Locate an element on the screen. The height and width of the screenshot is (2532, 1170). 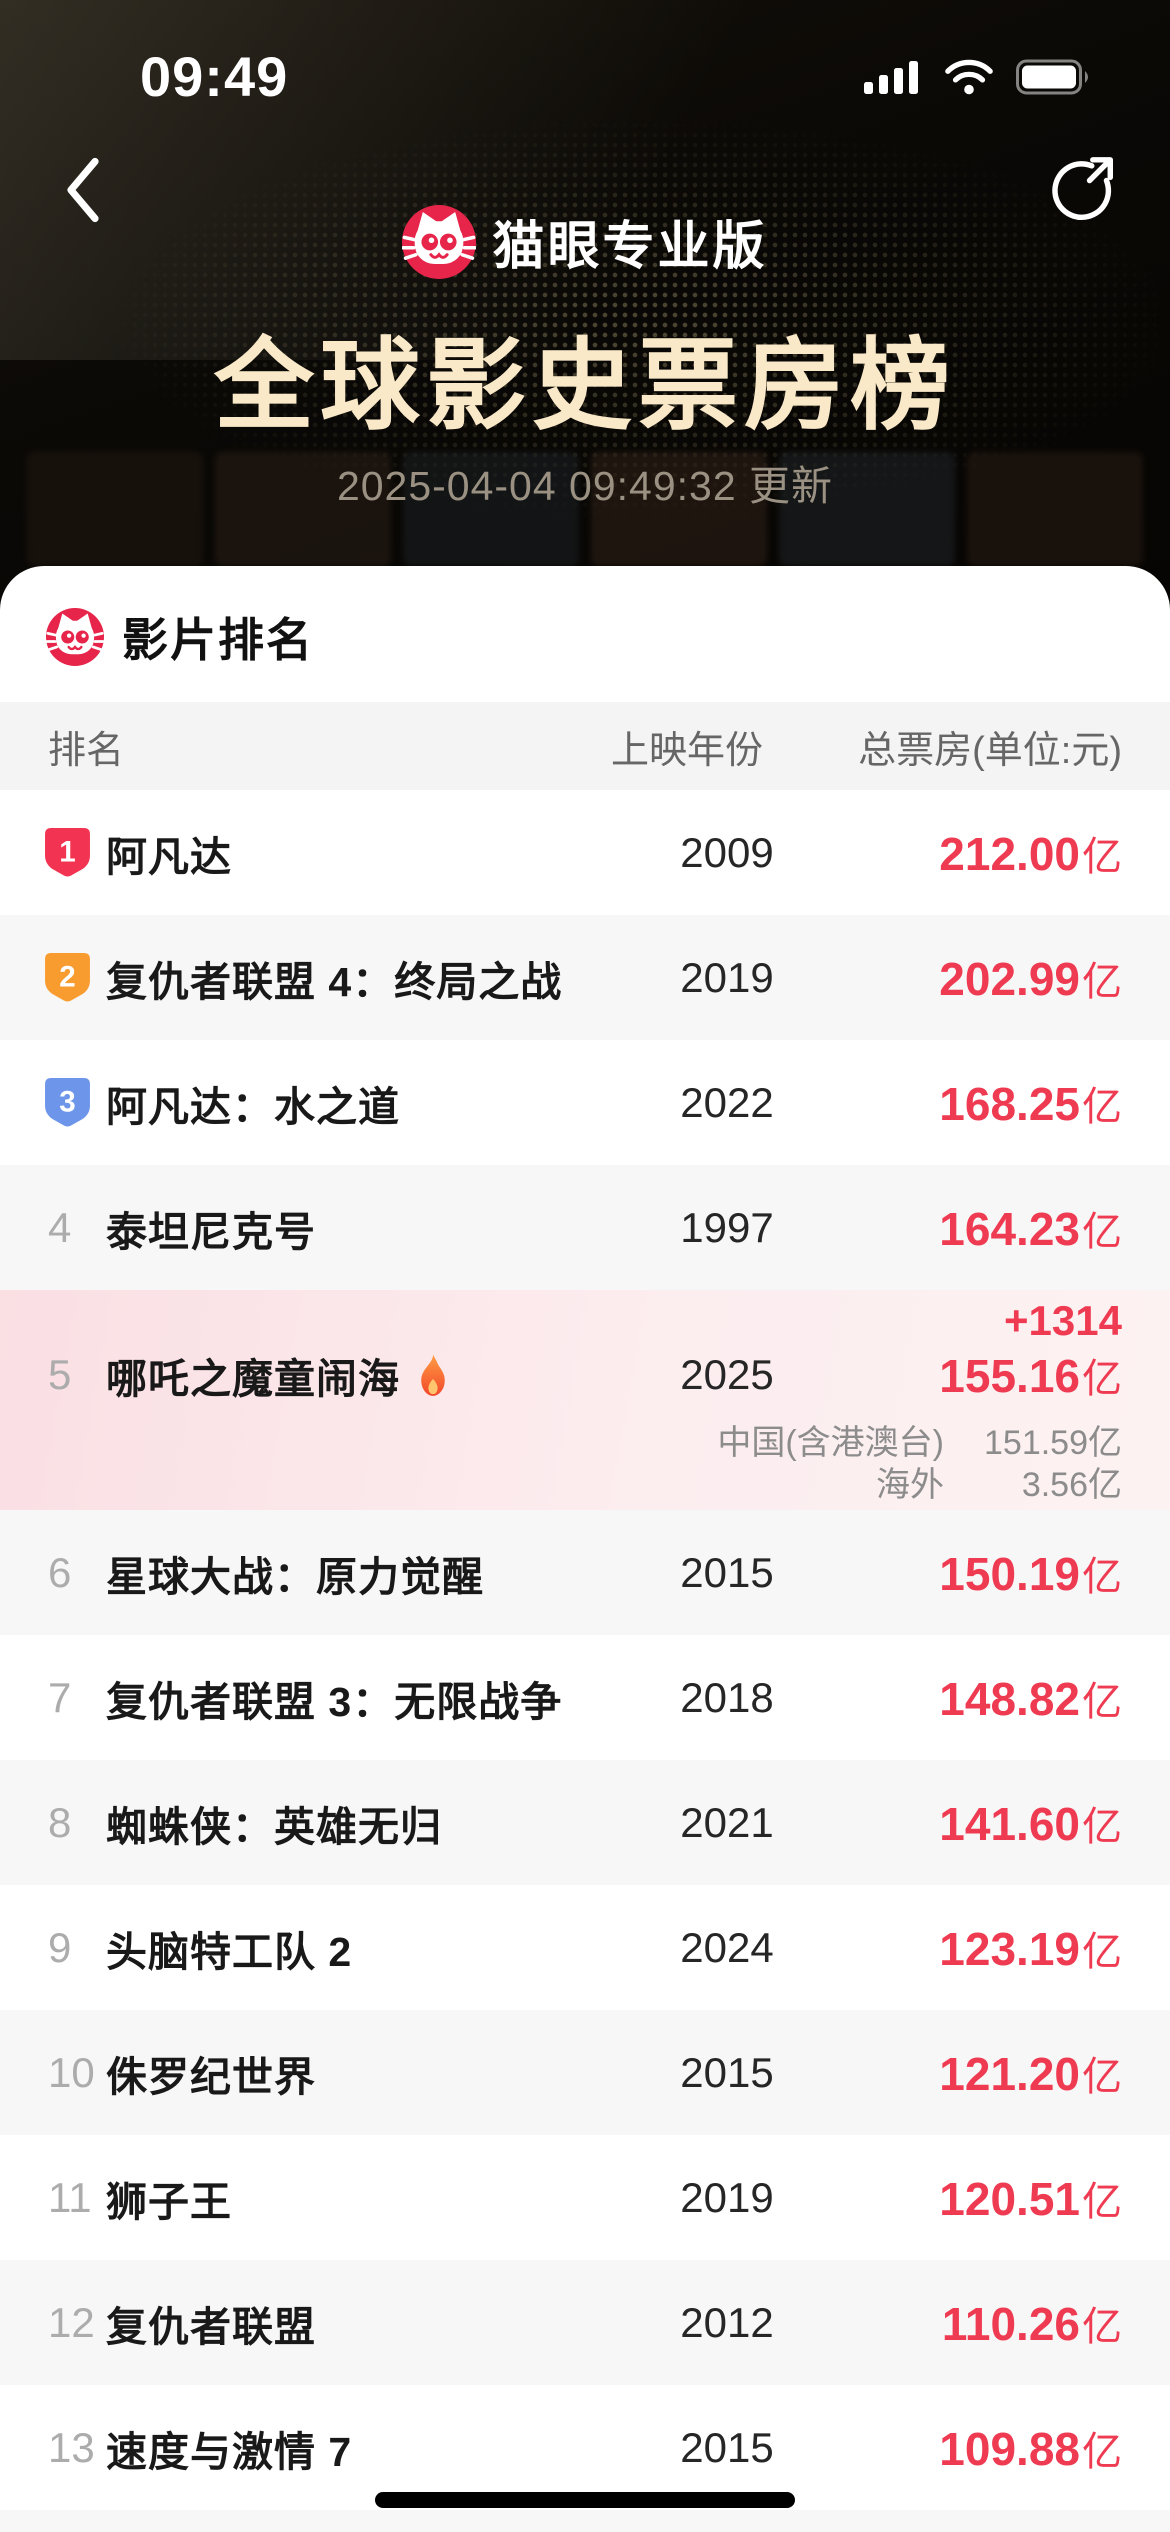
row-main-line: 2 复仇者联盟 4：终局之战 2019 202.99亿 is located at coordinates (583, 978).